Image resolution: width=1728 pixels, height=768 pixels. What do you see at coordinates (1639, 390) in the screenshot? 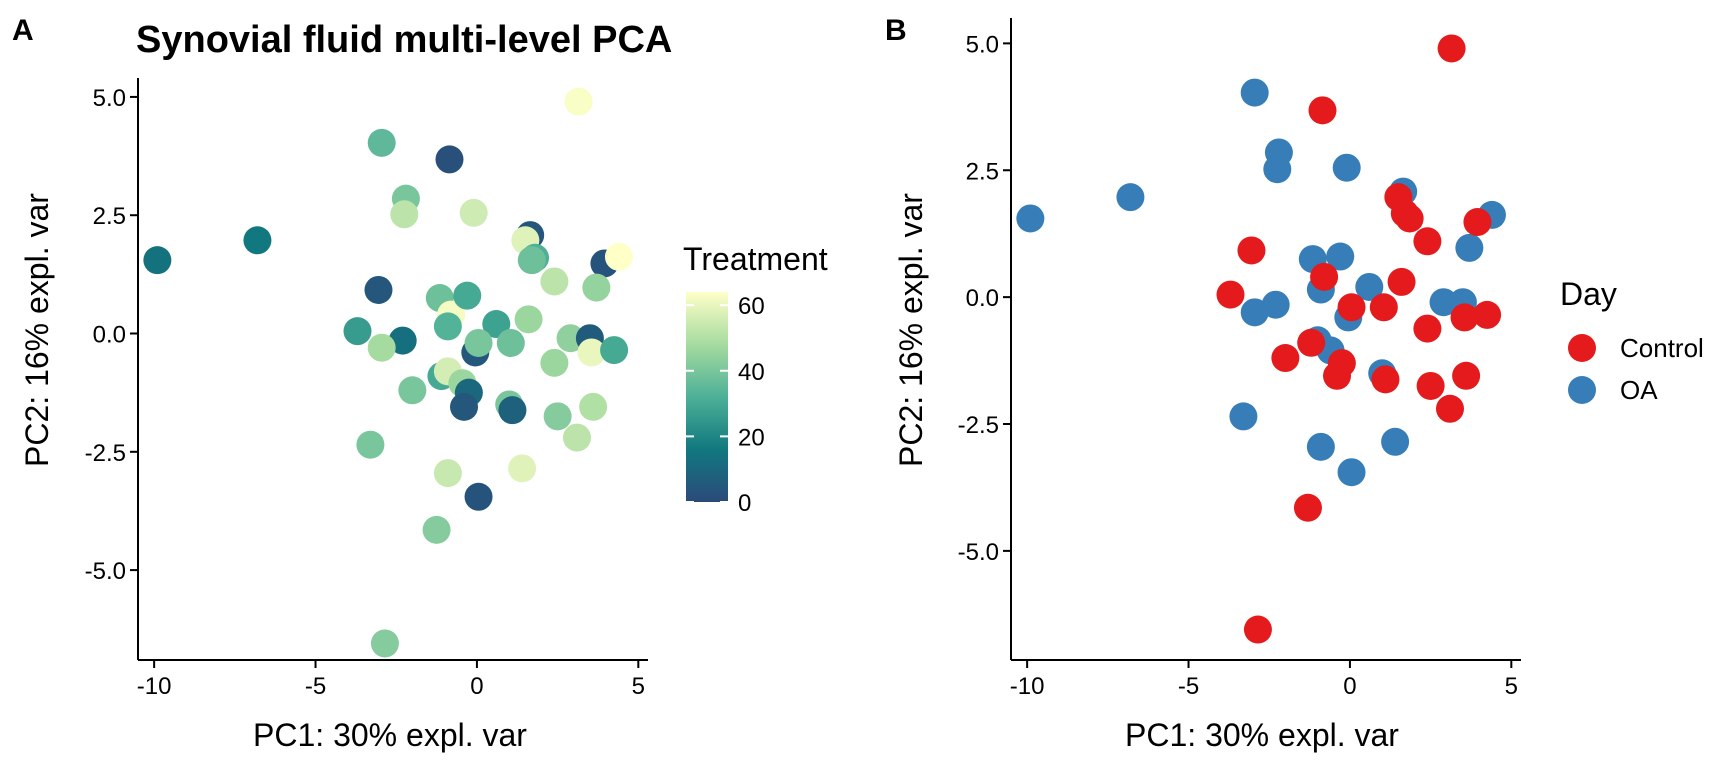
I see `legend-label-oa: OA` at bounding box center [1639, 390].